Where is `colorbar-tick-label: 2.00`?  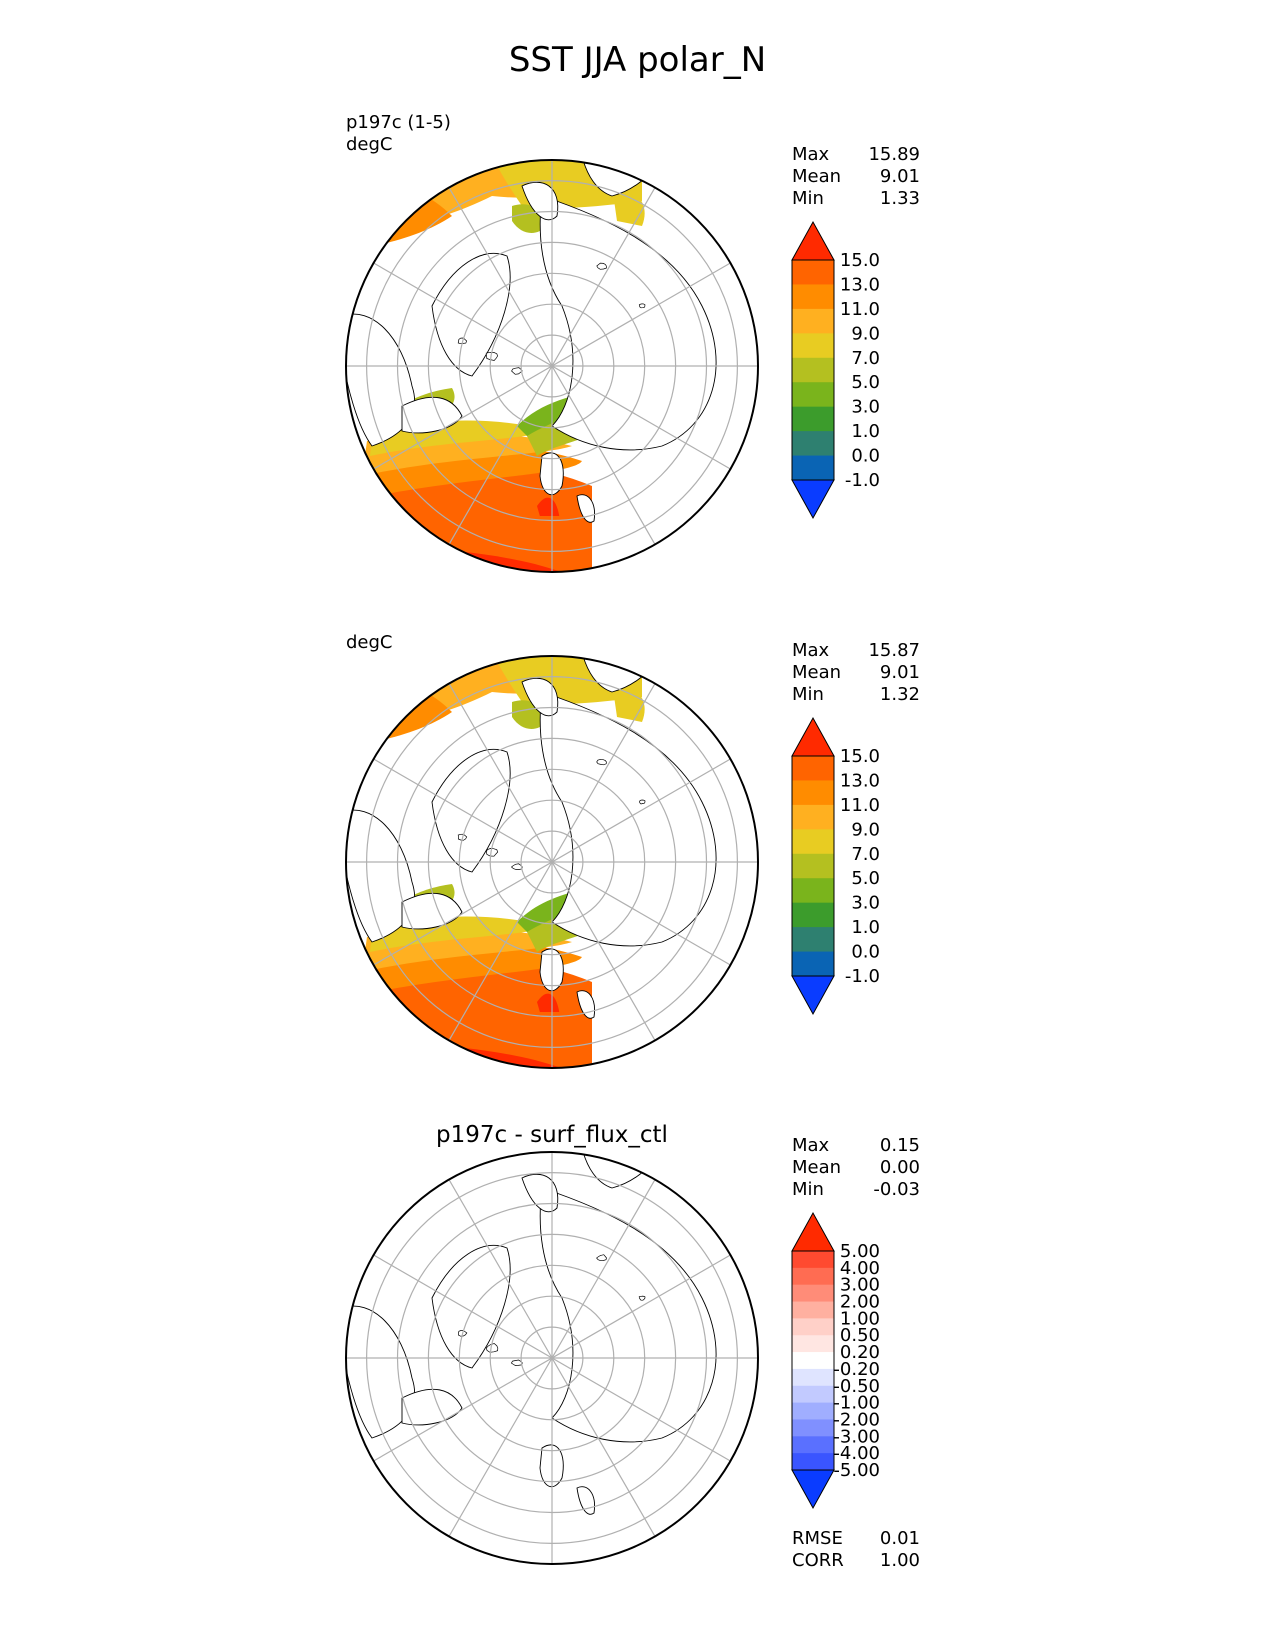
colorbar-tick-label: 2.00 is located at coordinates (860, 1302).